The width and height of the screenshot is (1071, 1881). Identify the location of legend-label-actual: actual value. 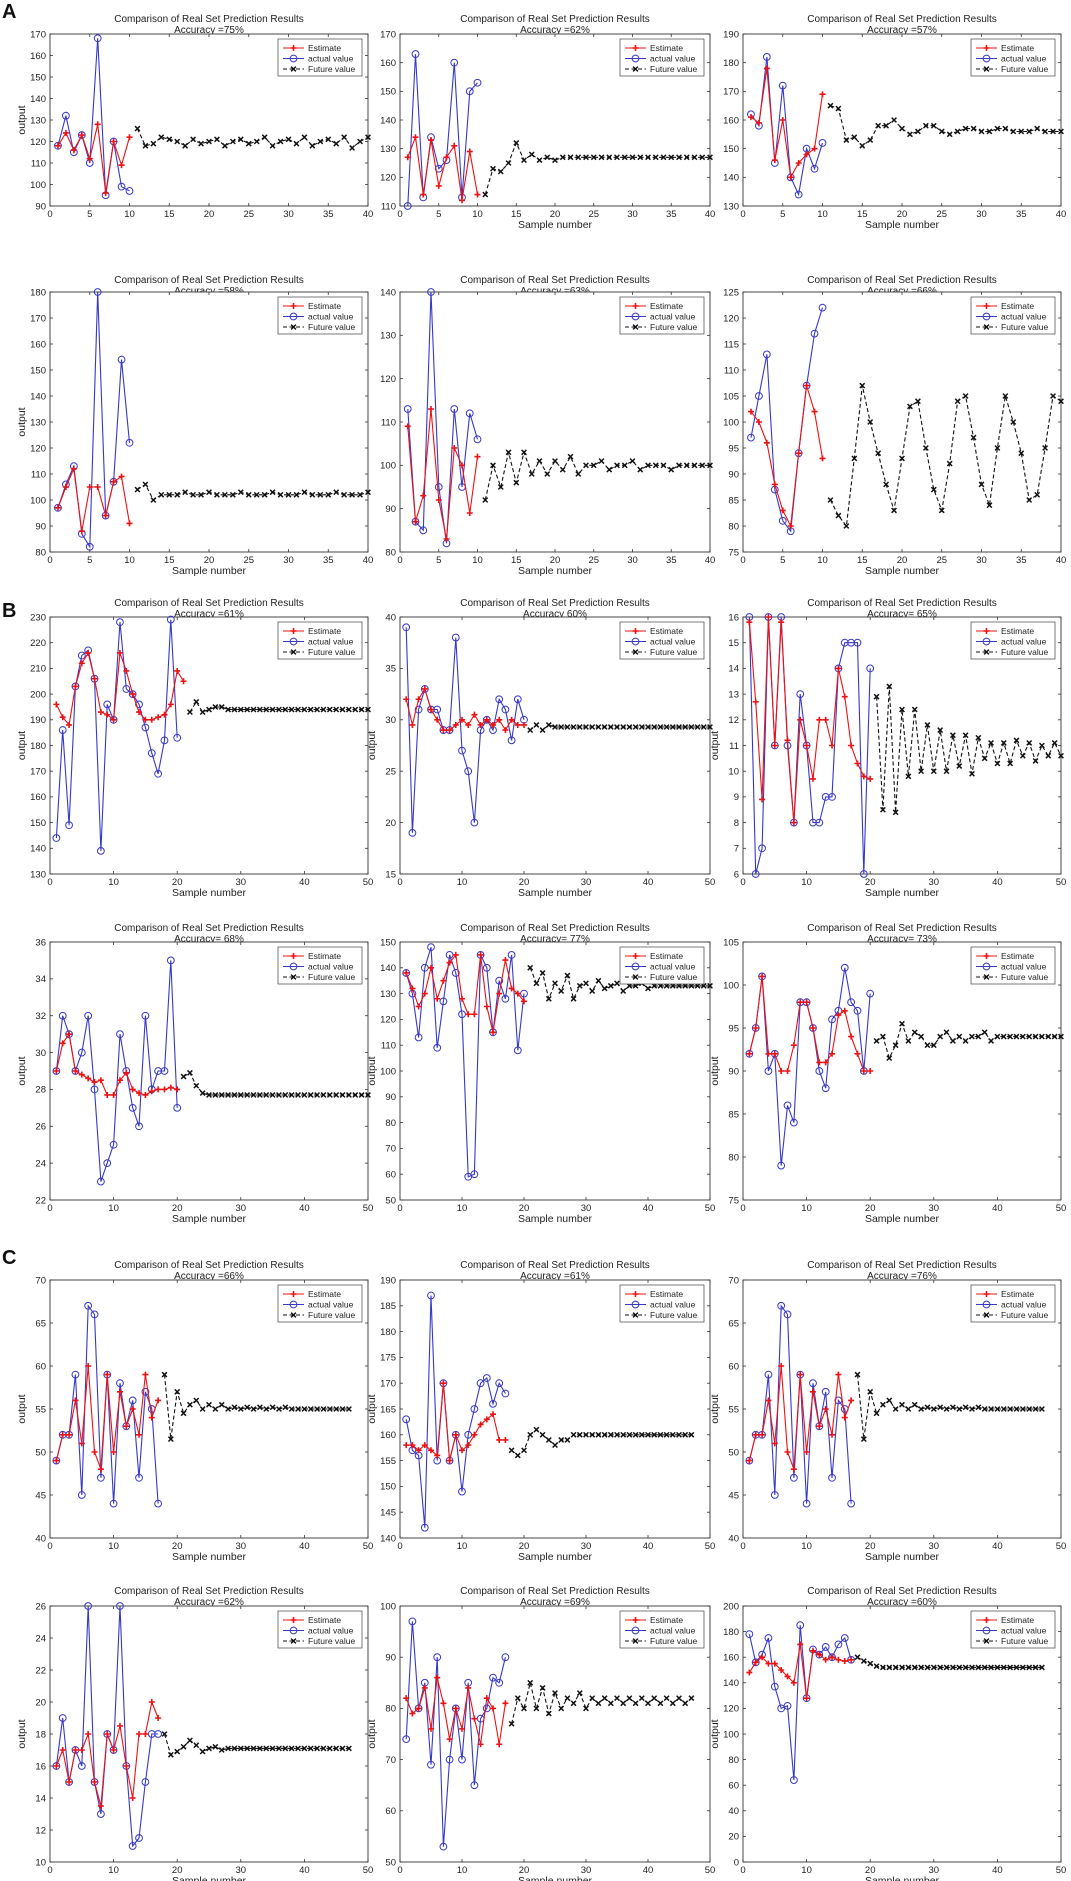
(673, 1631).